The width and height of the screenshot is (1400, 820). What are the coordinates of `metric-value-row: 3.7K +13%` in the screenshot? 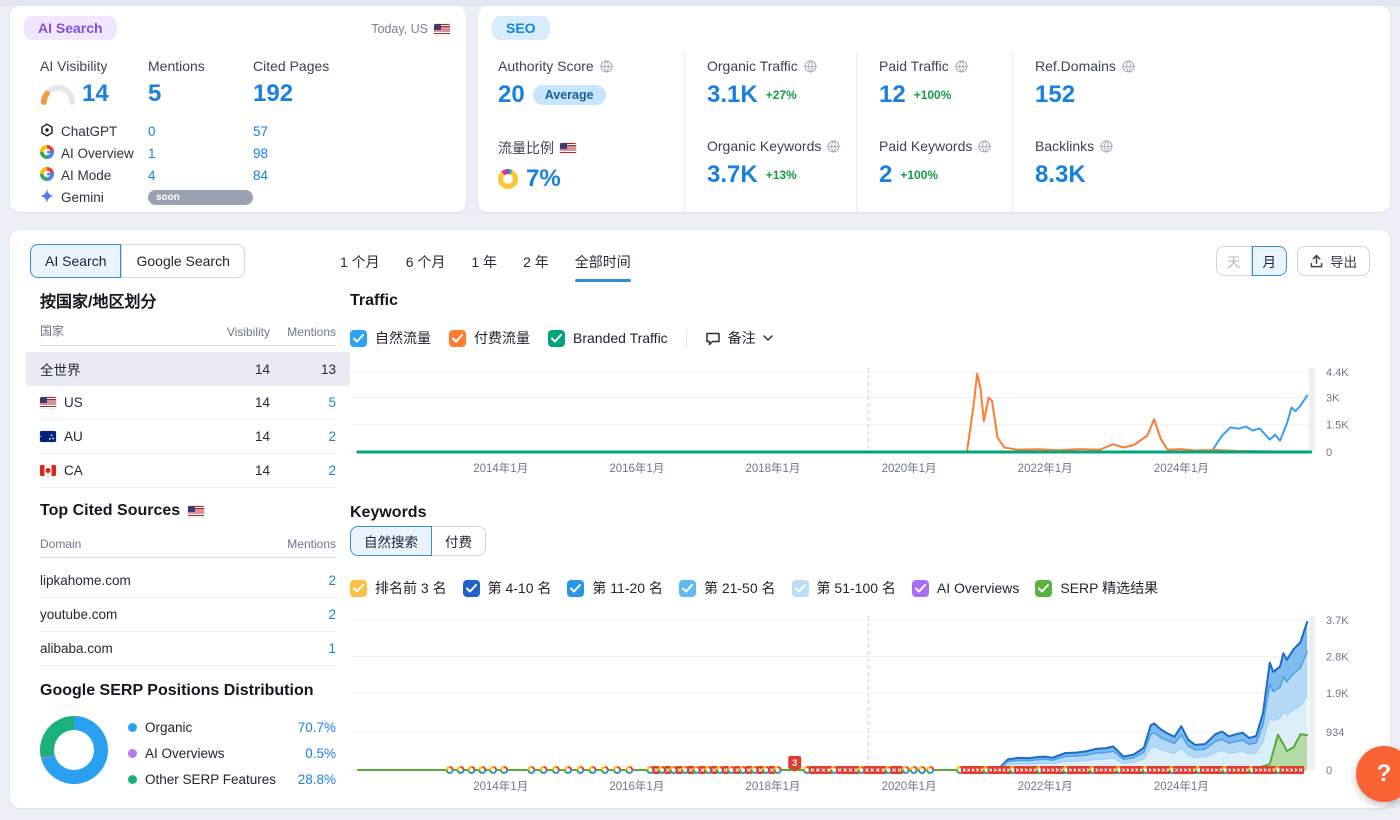 It's located at (781, 175).